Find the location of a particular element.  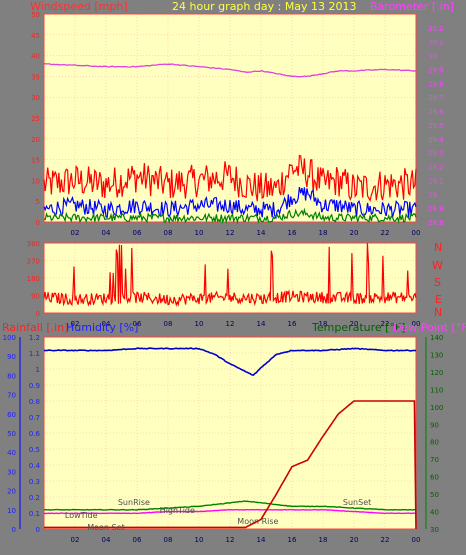

temperature-tick-label: 140 is located at coordinates (436, 338).